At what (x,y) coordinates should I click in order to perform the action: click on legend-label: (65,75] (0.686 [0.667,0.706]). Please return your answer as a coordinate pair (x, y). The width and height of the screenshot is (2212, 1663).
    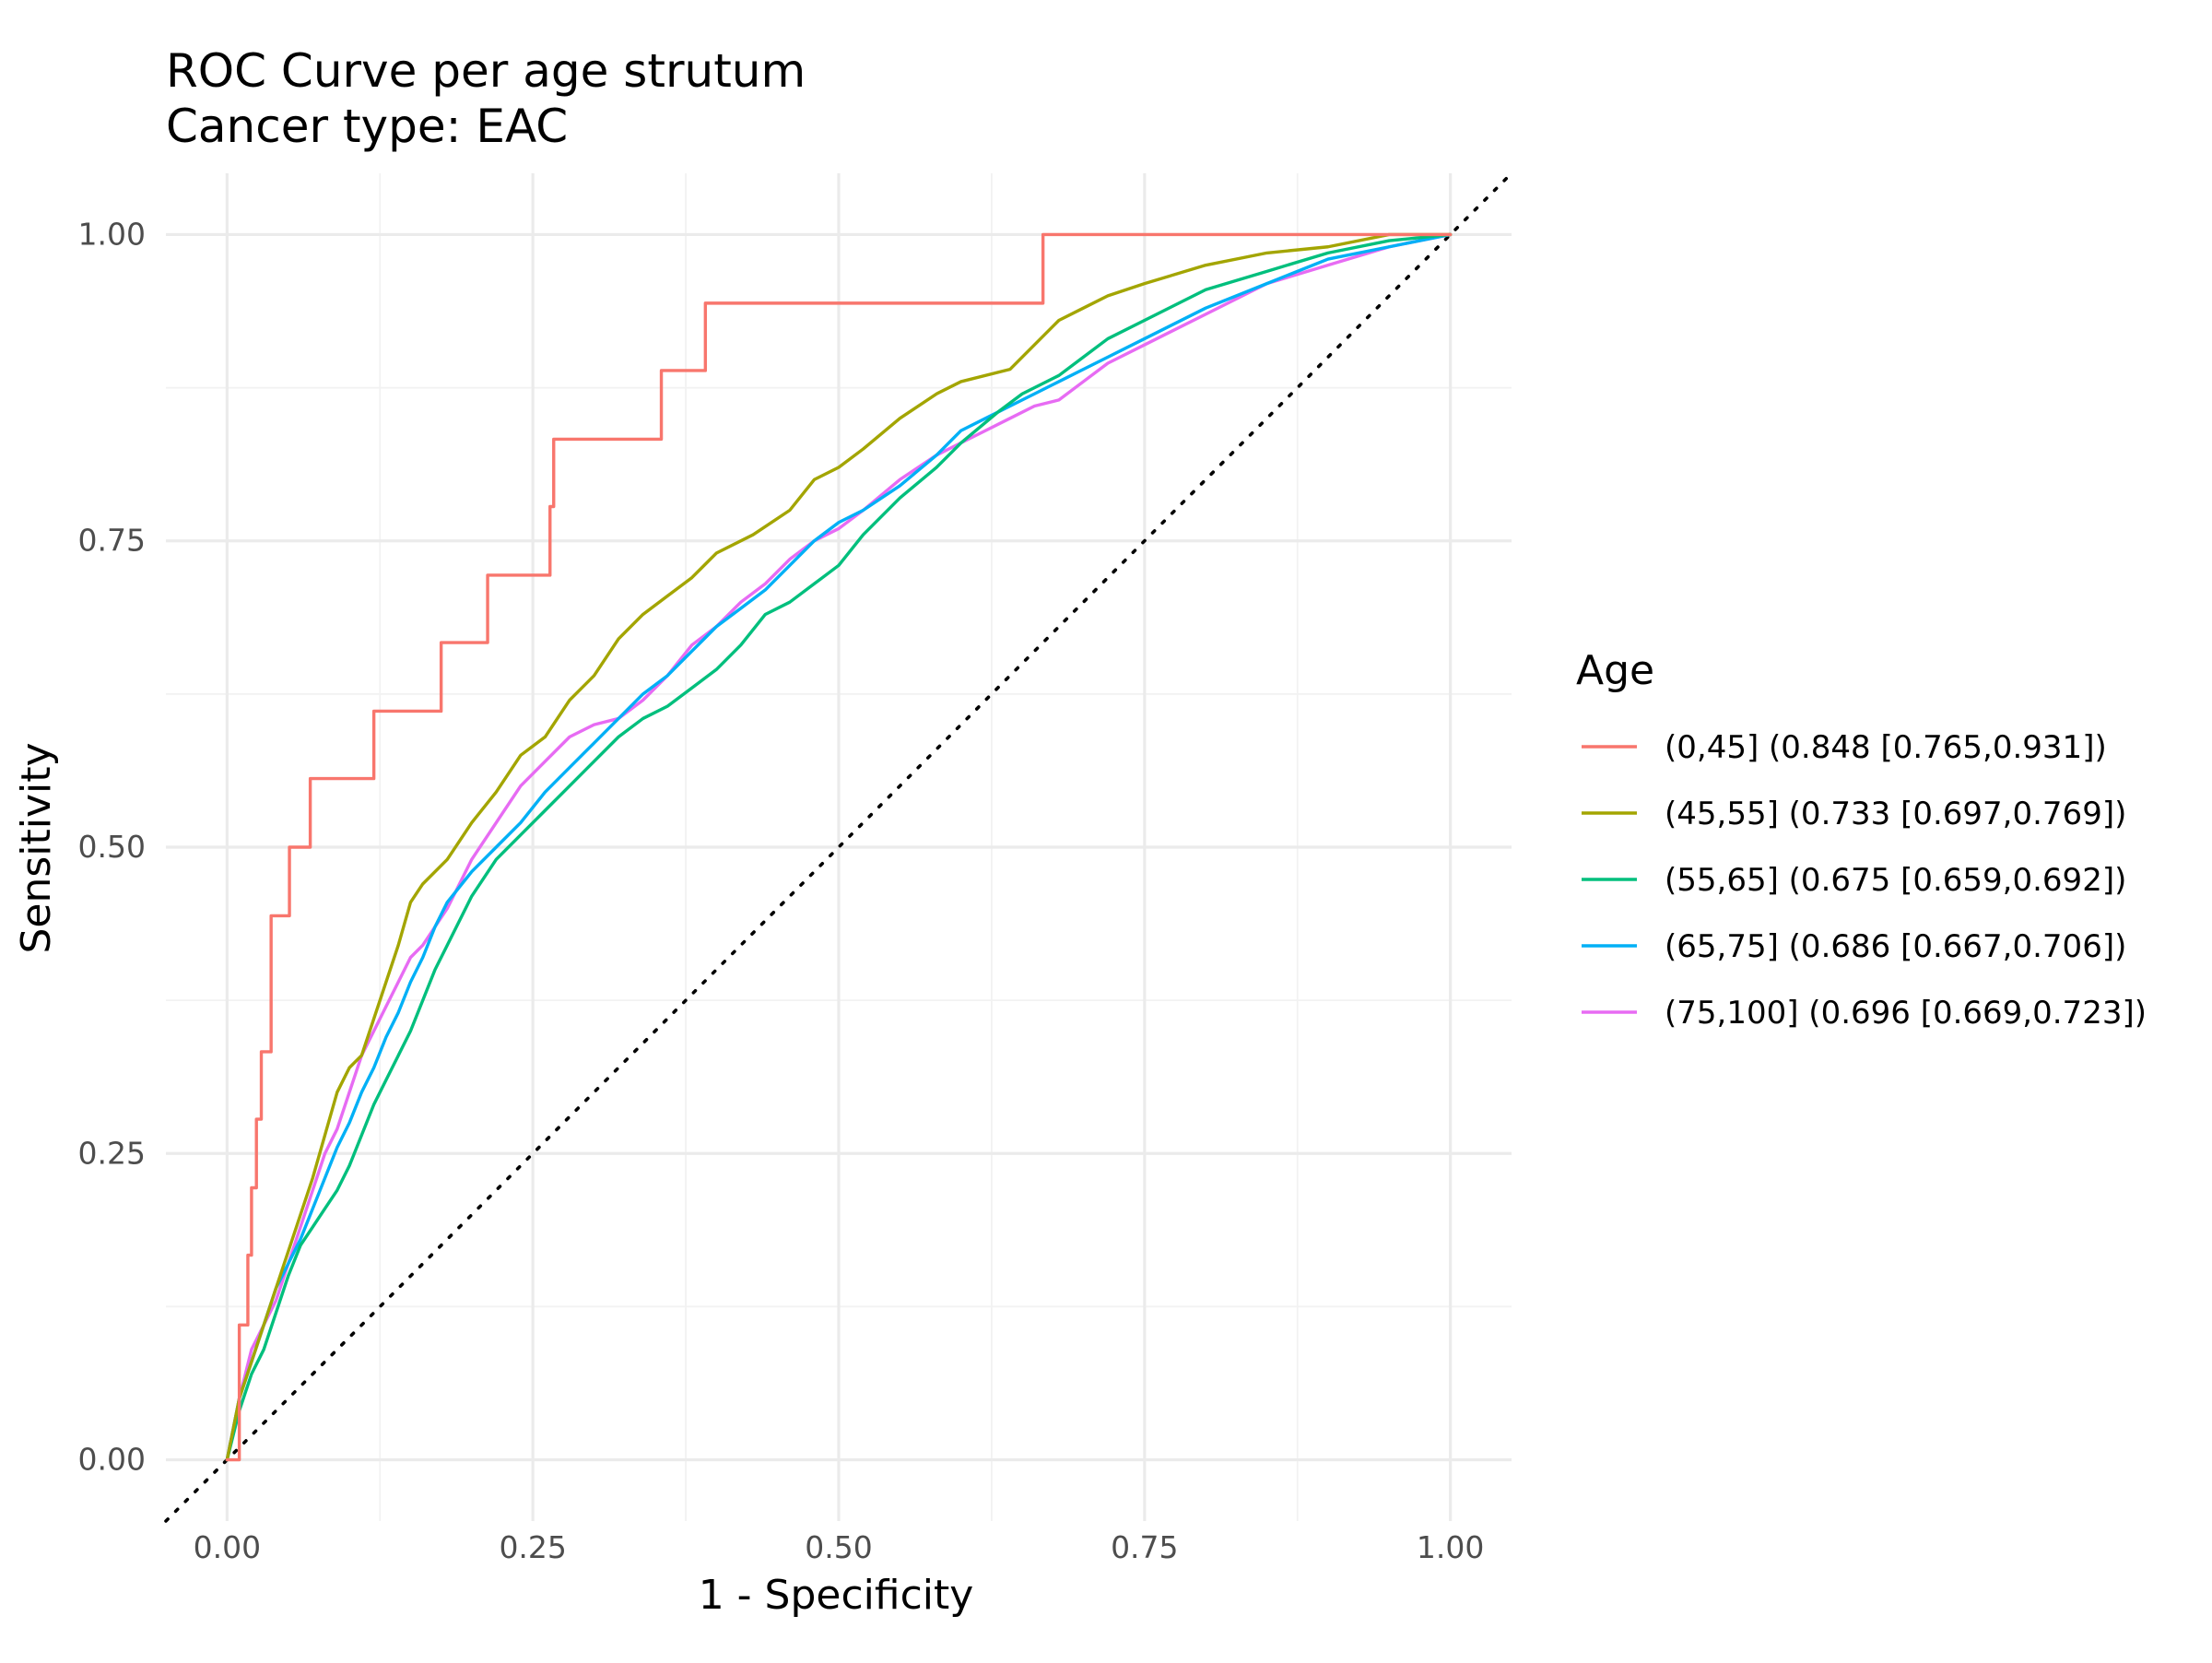
    Looking at the image, I should click on (1895, 946).